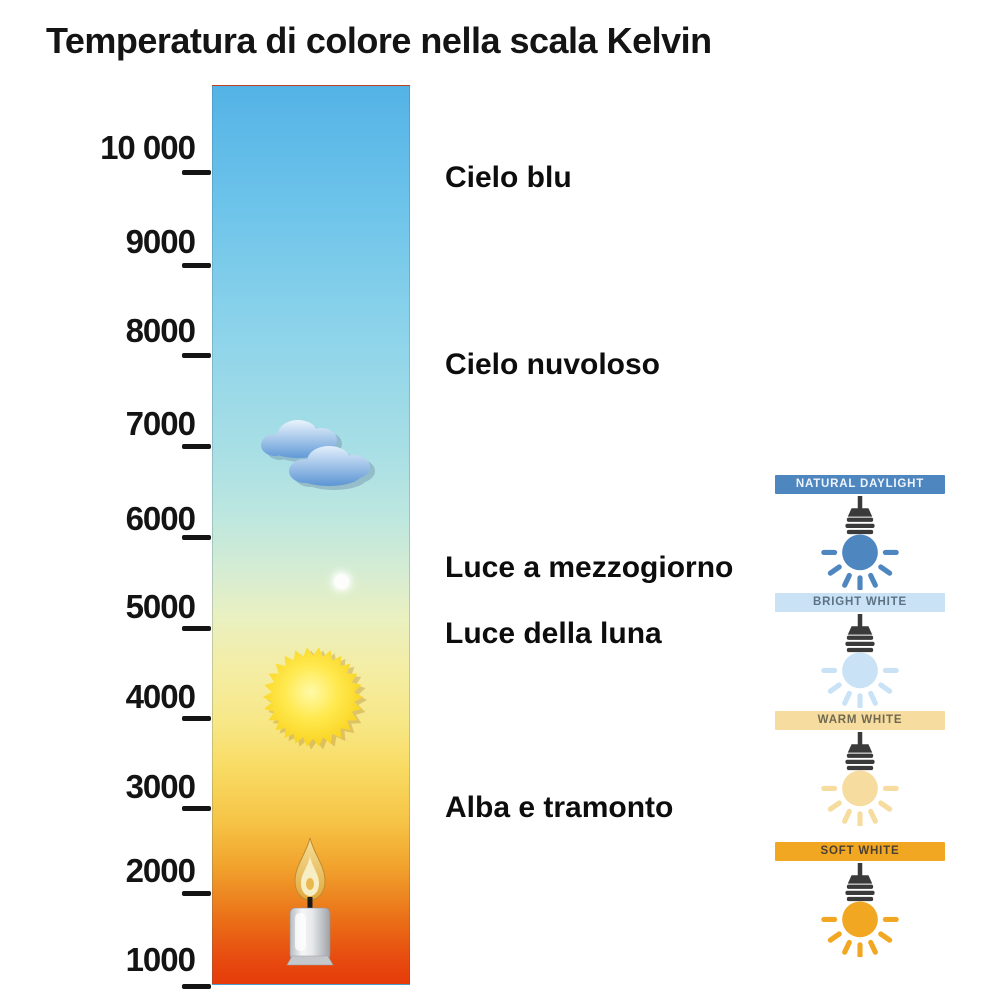 The height and width of the screenshot is (1000, 1000). I want to click on legend-group: BRIGHT WHITE, so click(860, 650).